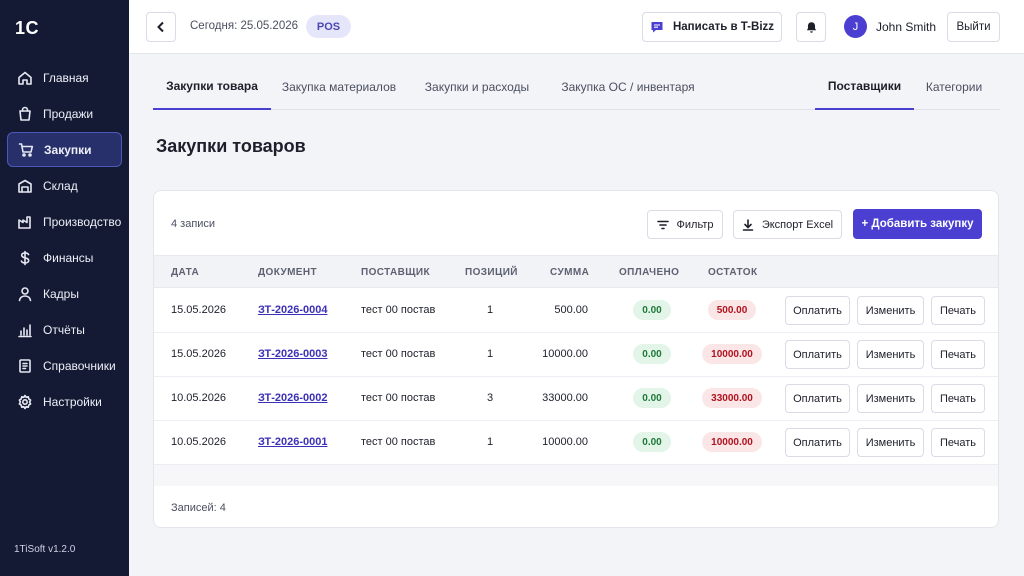 The width and height of the screenshot is (1024, 576). I want to click on tab-goods-purchases: Закупки товара, so click(212, 87).